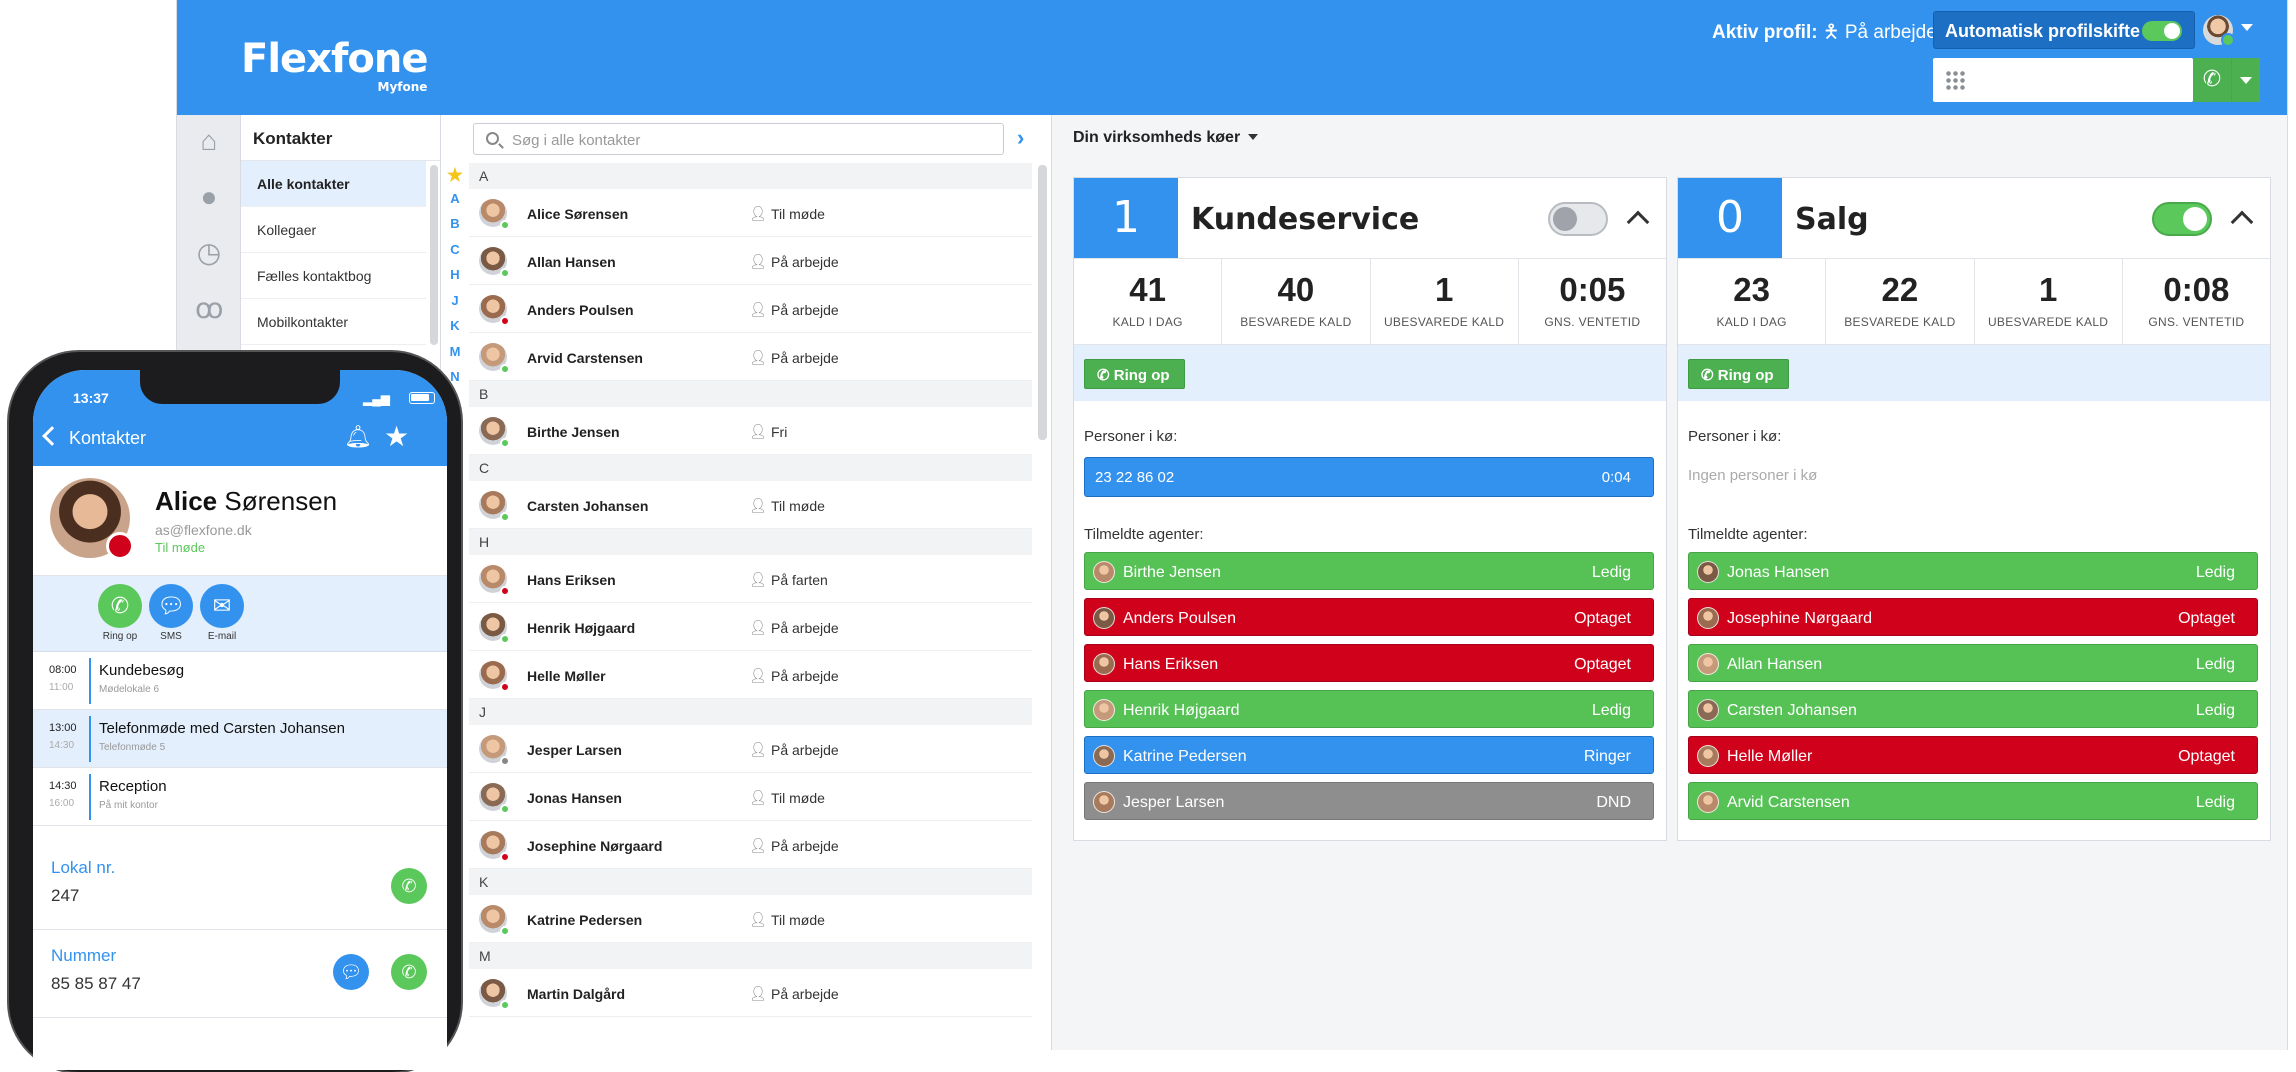 Image resolution: width=2296 pixels, height=1072 pixels. Describe the element at coordinates (333, 230) in the screenshot. I see `nav-item-colleagues: Kollegaer` at that location.